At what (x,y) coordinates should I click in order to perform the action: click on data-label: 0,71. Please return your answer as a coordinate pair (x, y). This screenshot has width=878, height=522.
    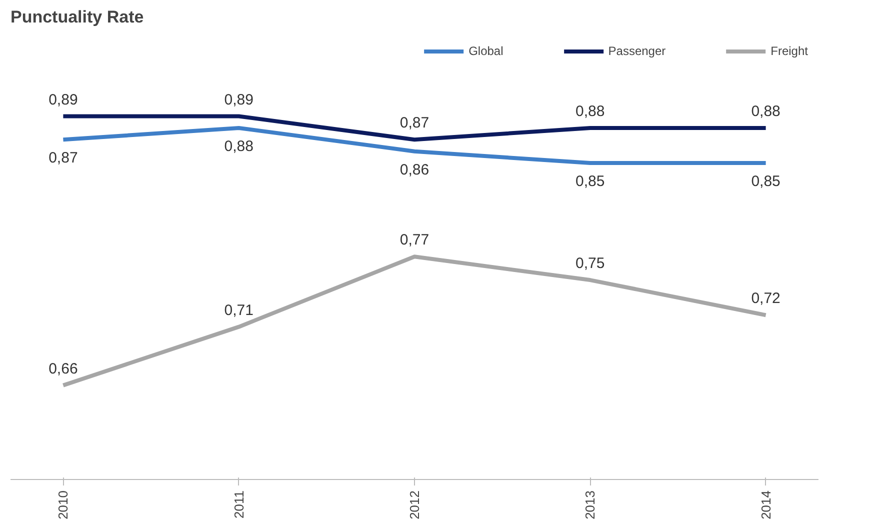
    Looking at the image, I should click on (239, 310).